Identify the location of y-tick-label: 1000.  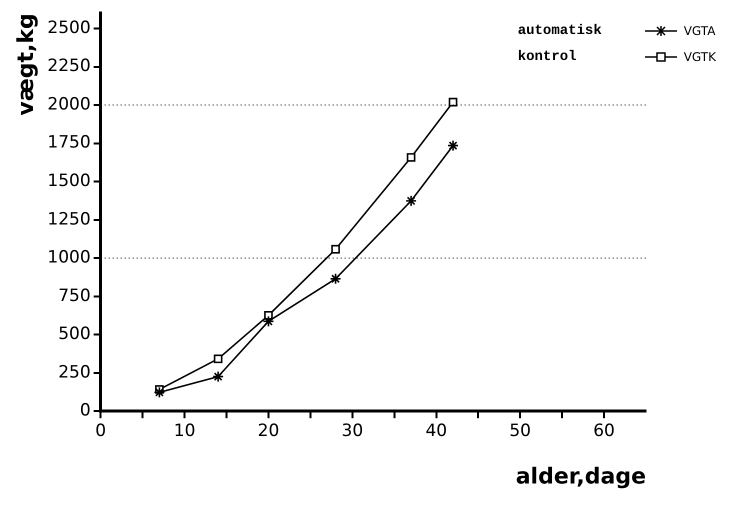
(69, 258).